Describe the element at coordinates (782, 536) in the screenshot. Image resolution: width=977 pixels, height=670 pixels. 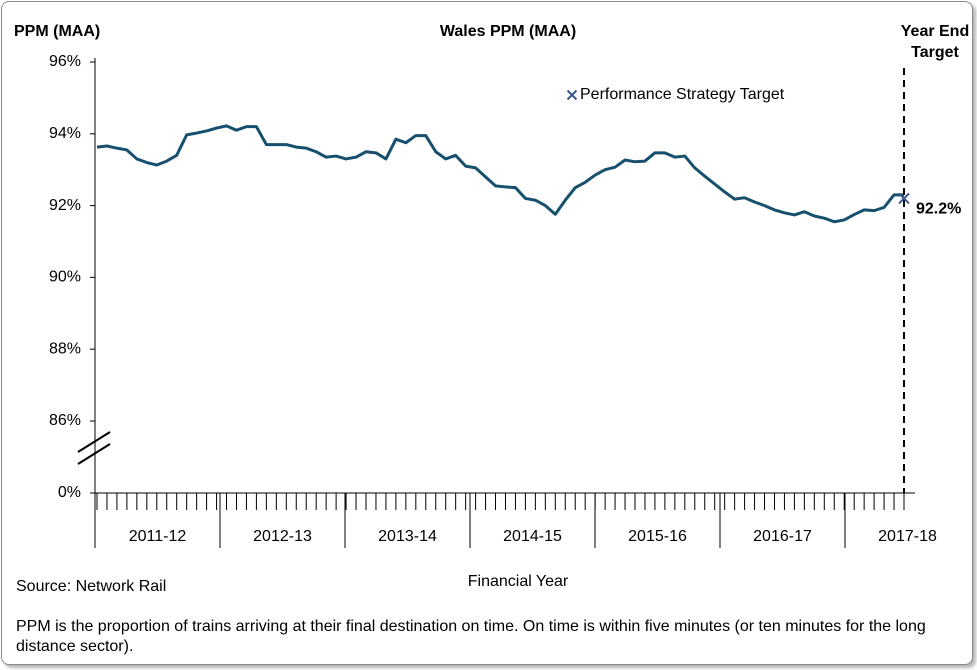
I see `x-tick-label: 2016-17` at that location.